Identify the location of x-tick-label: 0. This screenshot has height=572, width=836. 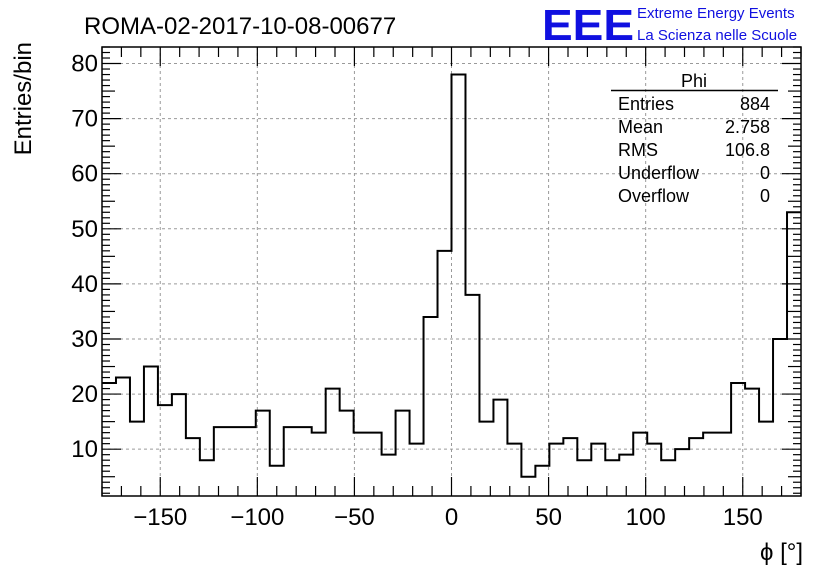
(451, 517).